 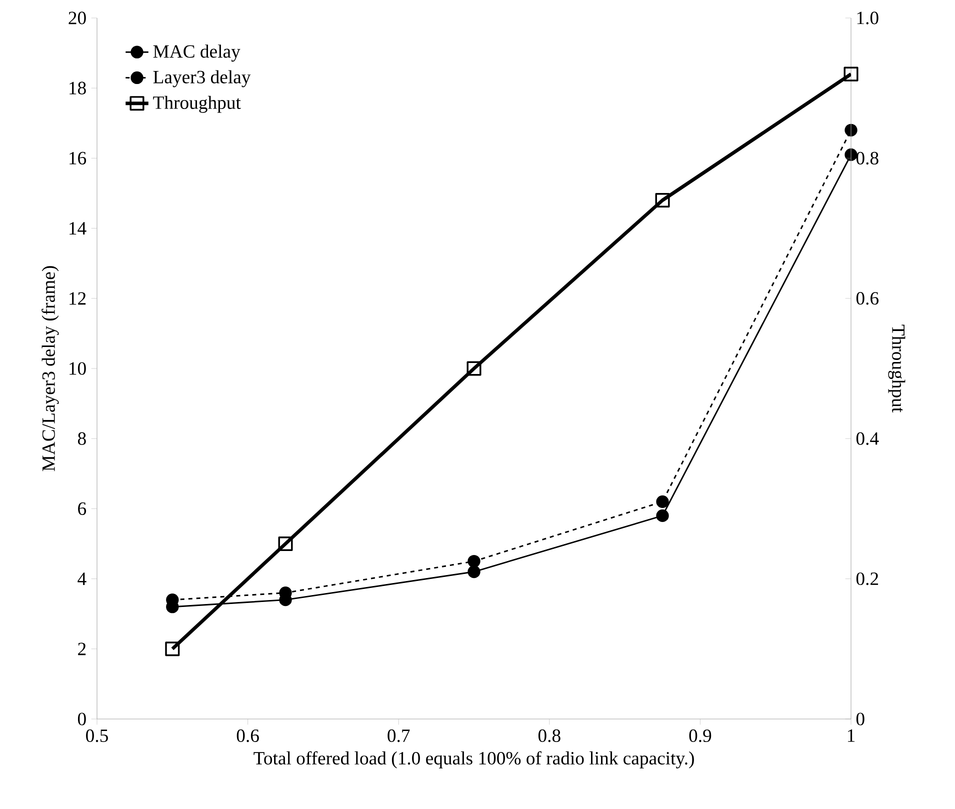 What do you see at coordinates (867, 438) in the screenshot?
I see `y2-tick-label: 0.4` at bounding box center [867, 438].